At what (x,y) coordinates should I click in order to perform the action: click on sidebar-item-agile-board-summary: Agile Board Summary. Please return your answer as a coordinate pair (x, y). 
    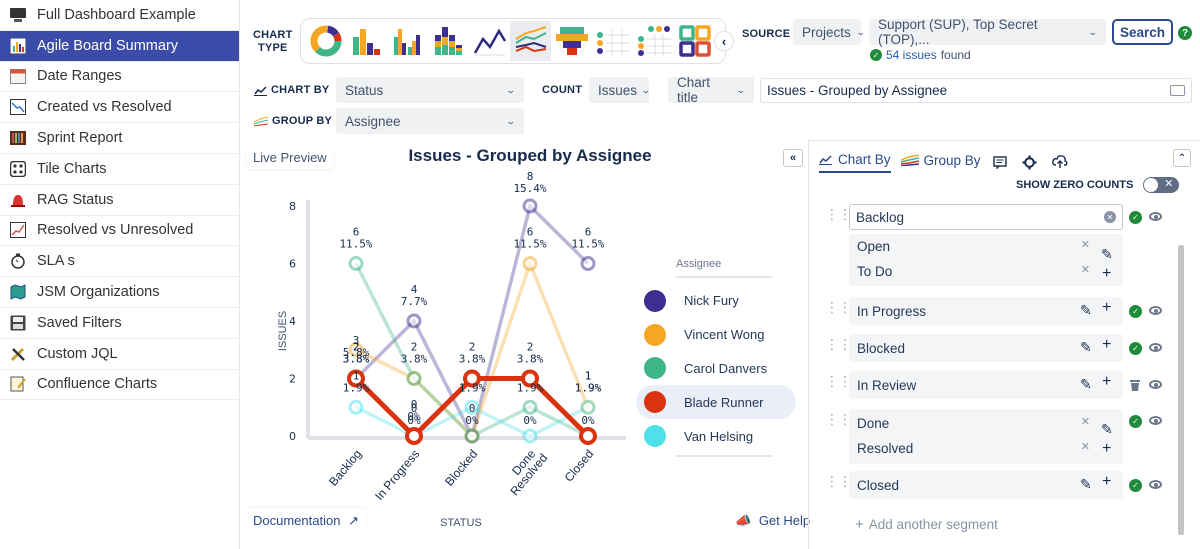
    Looking at the image, I should click on (119, 46).